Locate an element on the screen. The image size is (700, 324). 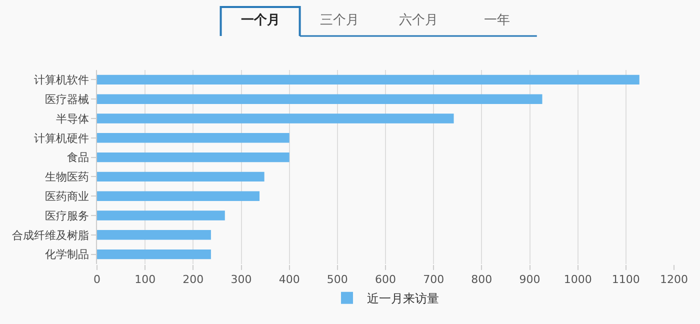
x-tick-label: 700 is located at coordinates (433, 279).